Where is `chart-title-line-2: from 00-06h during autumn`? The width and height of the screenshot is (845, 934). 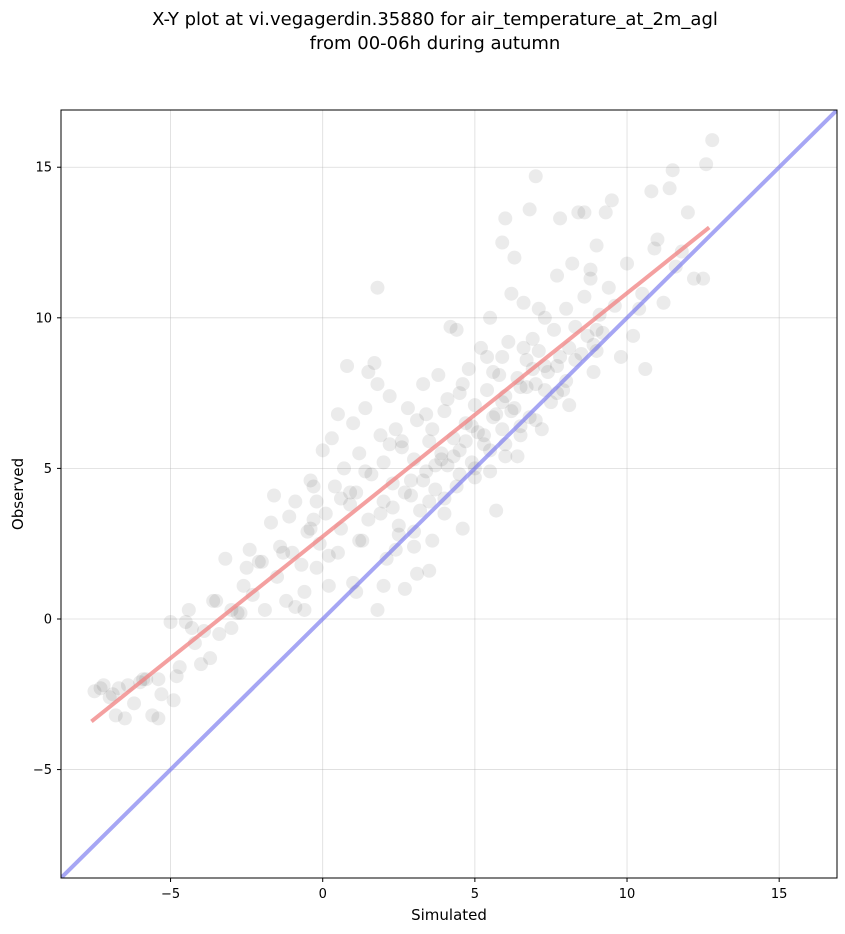 chart-title-line-2: from 00-06h during autumn is located at coordinates (435, 43).